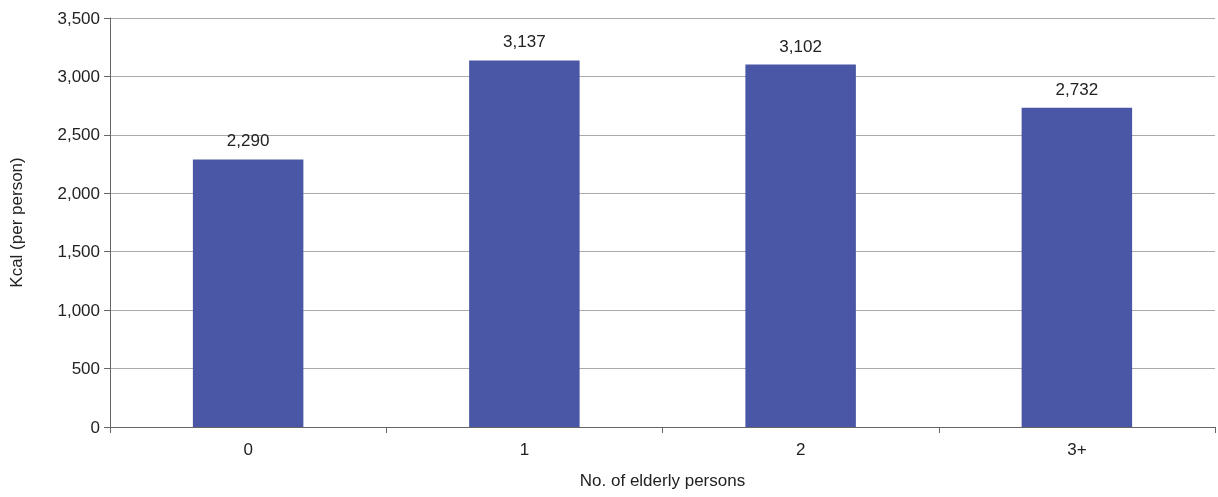 The height and width of the screenshot is (497, 1218). What do you see at coordinates (1077, 89) in the screenshot?
I see `data-label: 2,732` at bounding box center [1077, 89].